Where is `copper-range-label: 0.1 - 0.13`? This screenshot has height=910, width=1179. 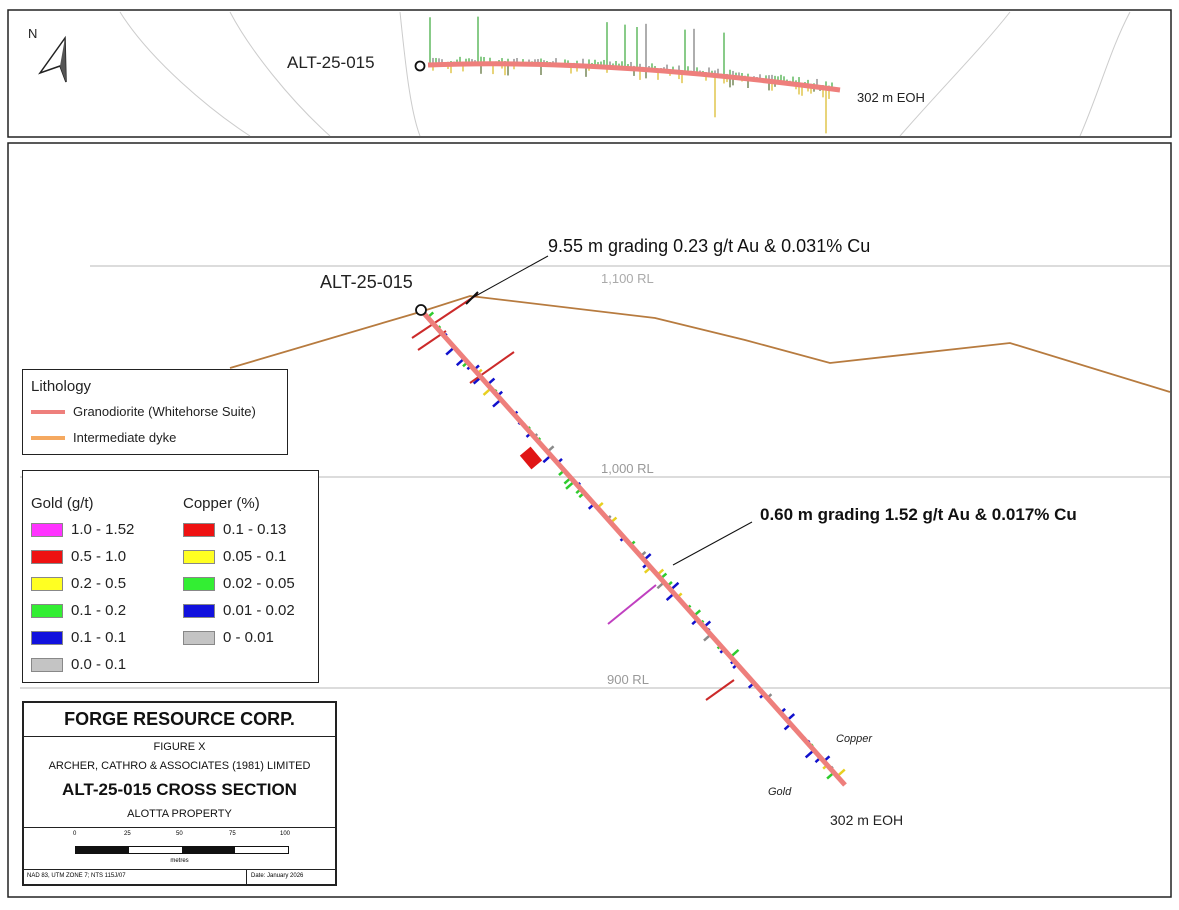 copper-range-label: 0.1 - 0.13 is located at coordinates (255, 529).